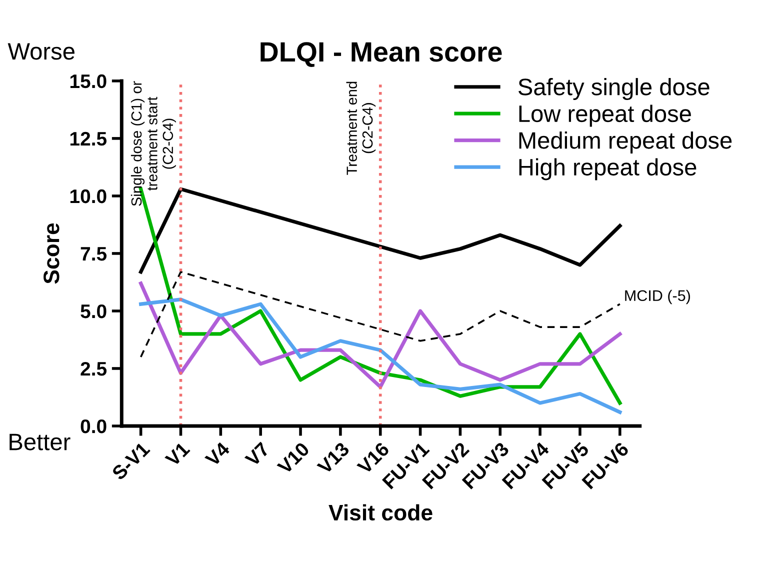 This screenshot has width=770, height=562. What do you see at coordinates (381, 54) in the screenshot?
I see `chart-title: DLQI - Mean score` at bounding box center [381, 54].